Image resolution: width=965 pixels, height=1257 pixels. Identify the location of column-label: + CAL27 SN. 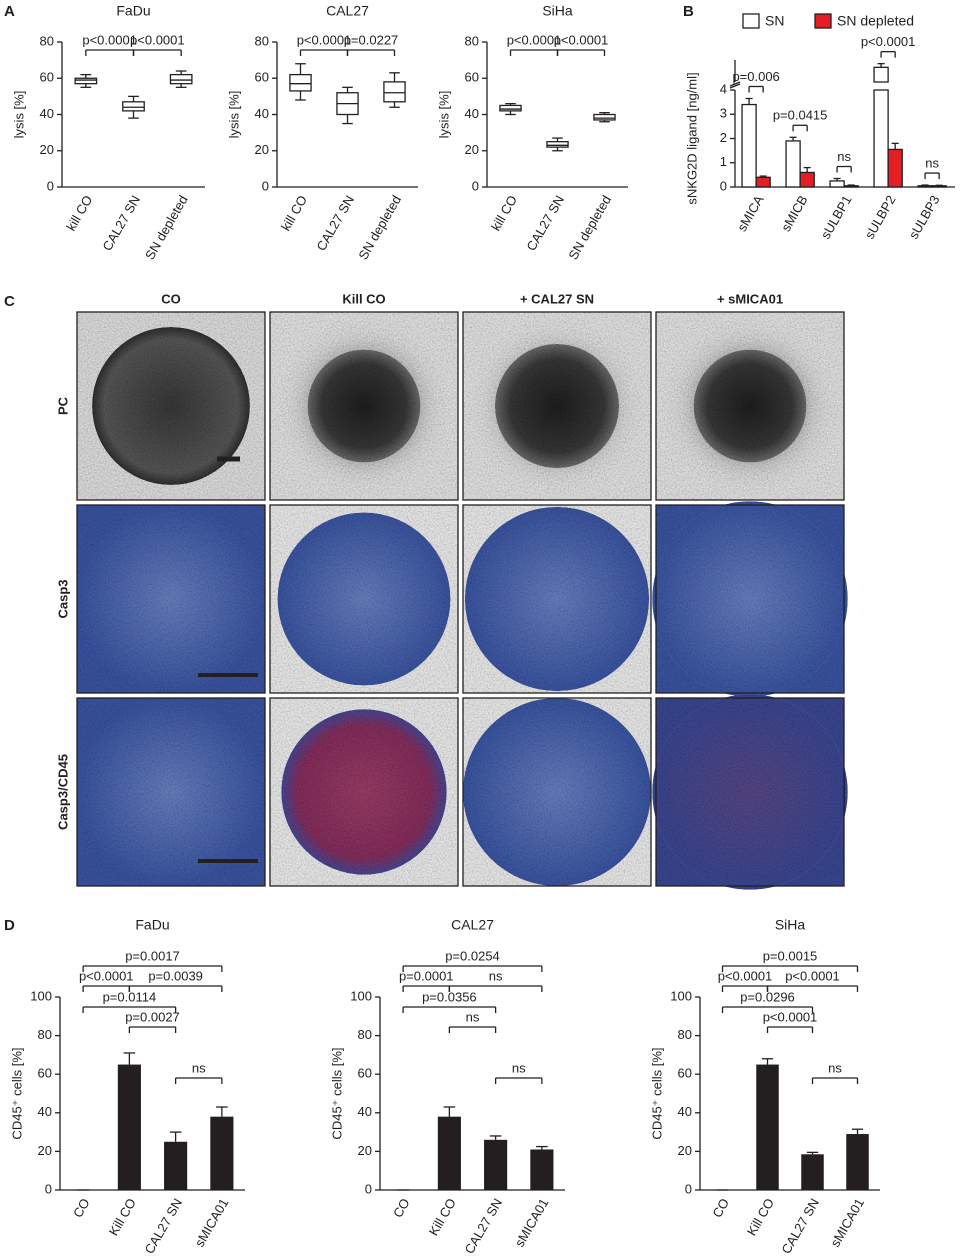
(557, 298).